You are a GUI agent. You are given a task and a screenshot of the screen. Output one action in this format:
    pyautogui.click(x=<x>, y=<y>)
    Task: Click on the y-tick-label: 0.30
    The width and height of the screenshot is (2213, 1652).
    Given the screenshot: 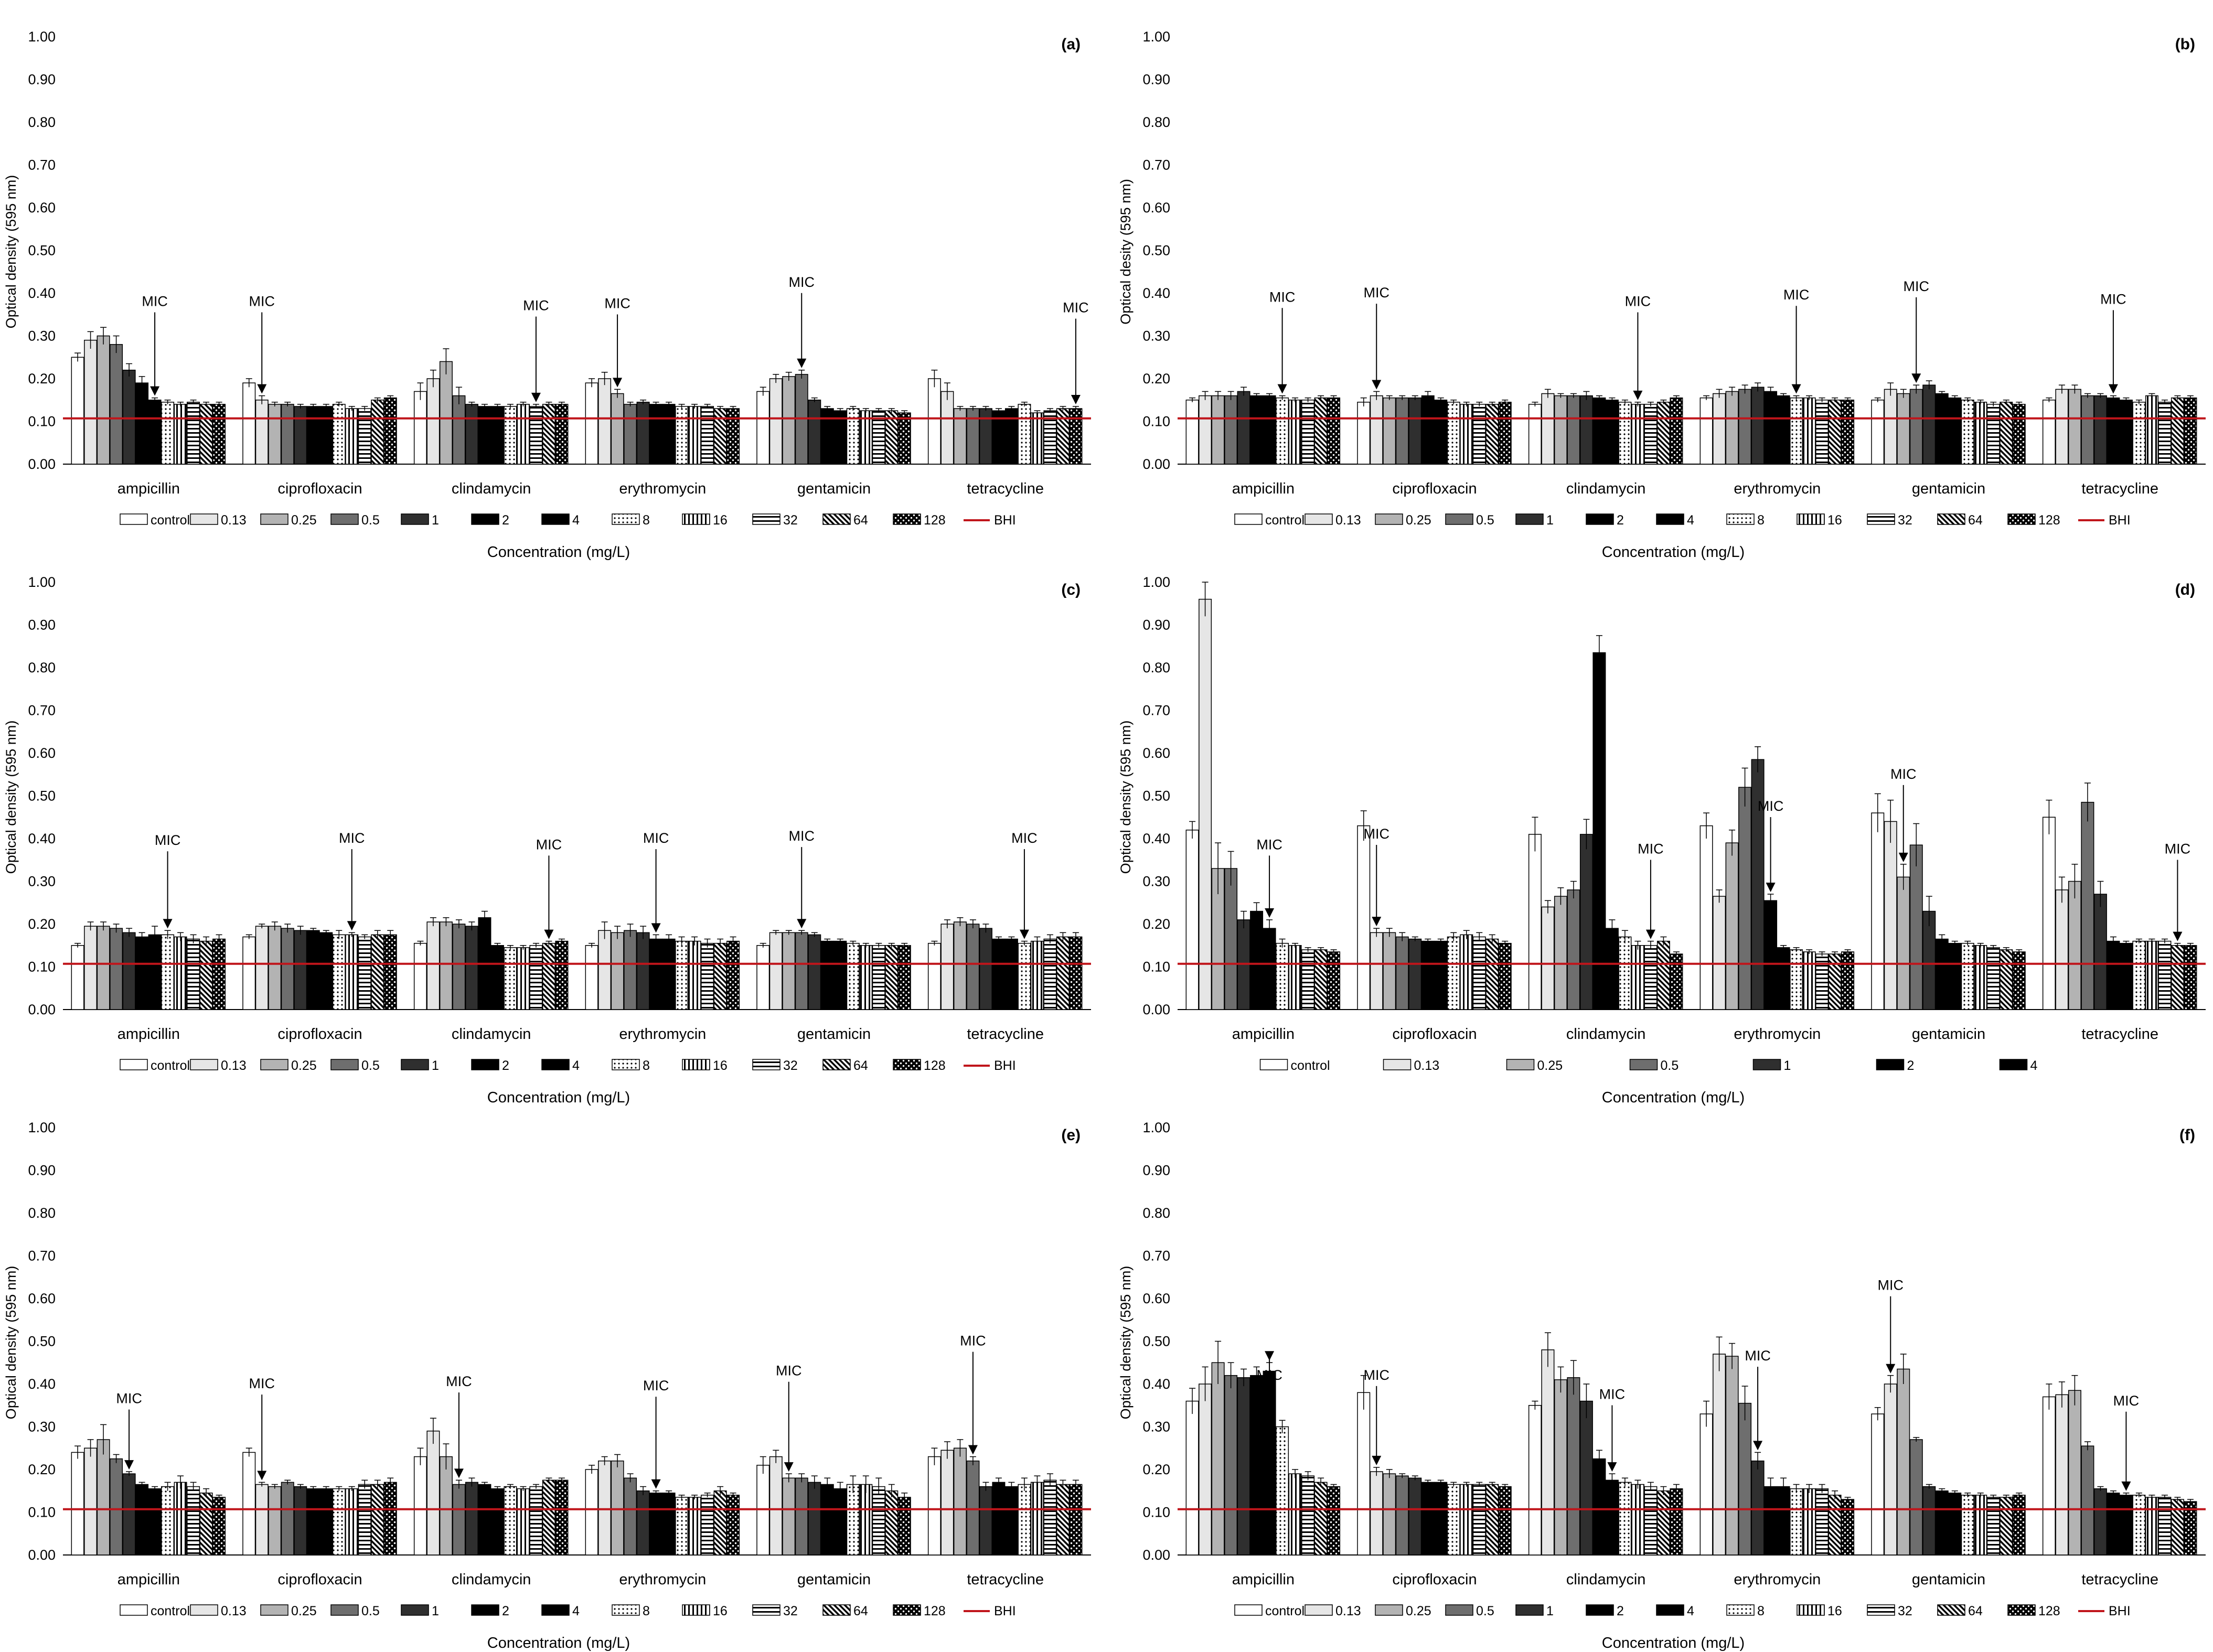 What is the action you would take?
    pyautogui.click(x=1156, y=881)
    